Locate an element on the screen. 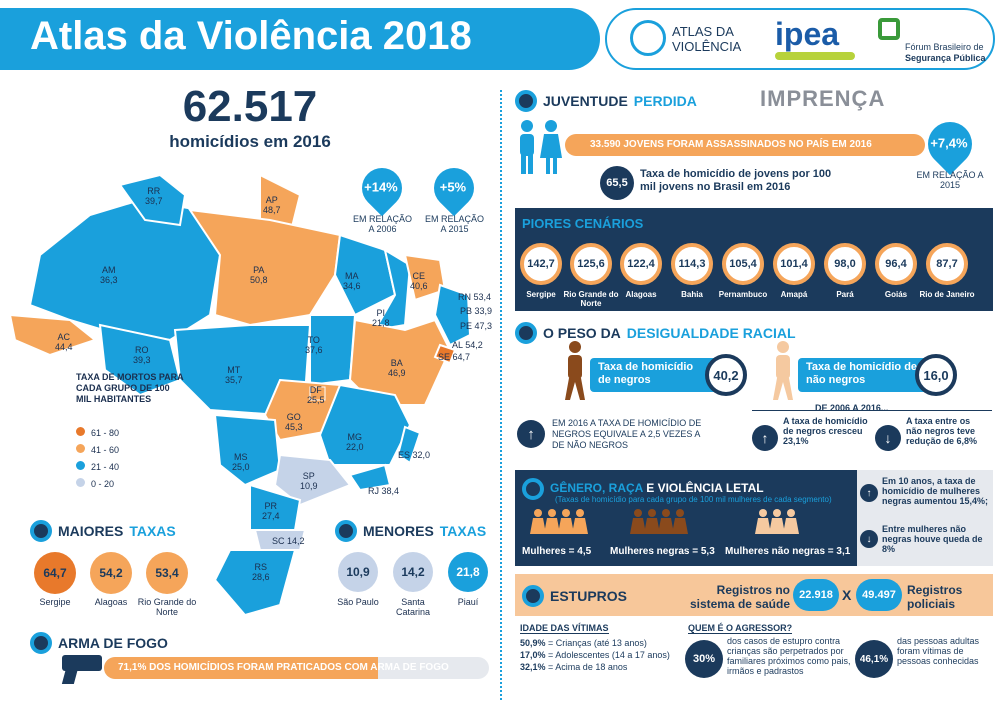 The image size is (1000, 705). map-legend: 61 - 80 41 - 60 21 - 40 0 - 20 is located at coordinates (97, 459).